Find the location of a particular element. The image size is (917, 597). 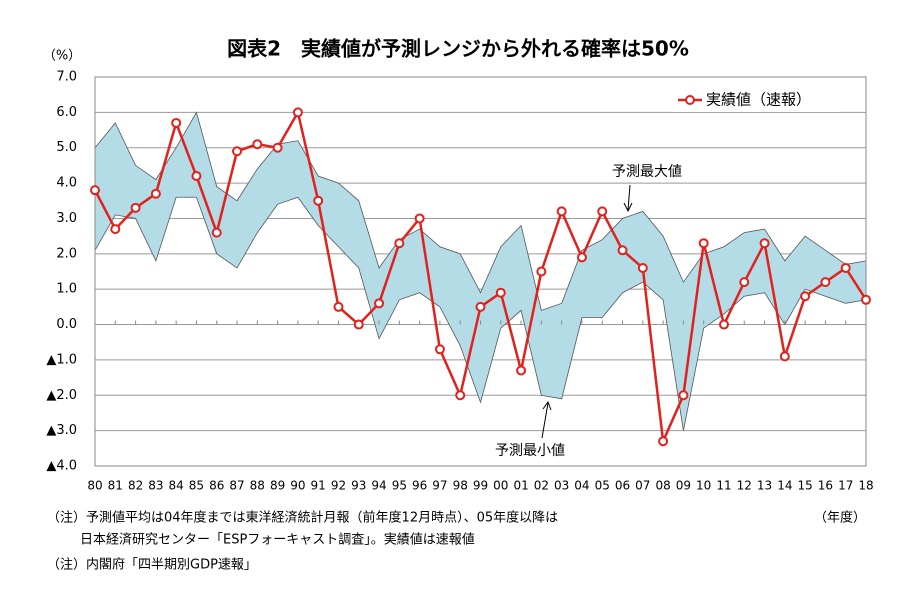

x-tick-label: 92 is located at coordinates (338, 486).